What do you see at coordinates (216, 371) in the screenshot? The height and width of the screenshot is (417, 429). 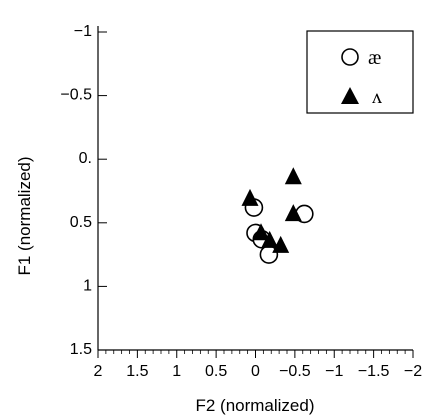 I see `x-tick-label: 0.5` at bounding box center [216, 371].